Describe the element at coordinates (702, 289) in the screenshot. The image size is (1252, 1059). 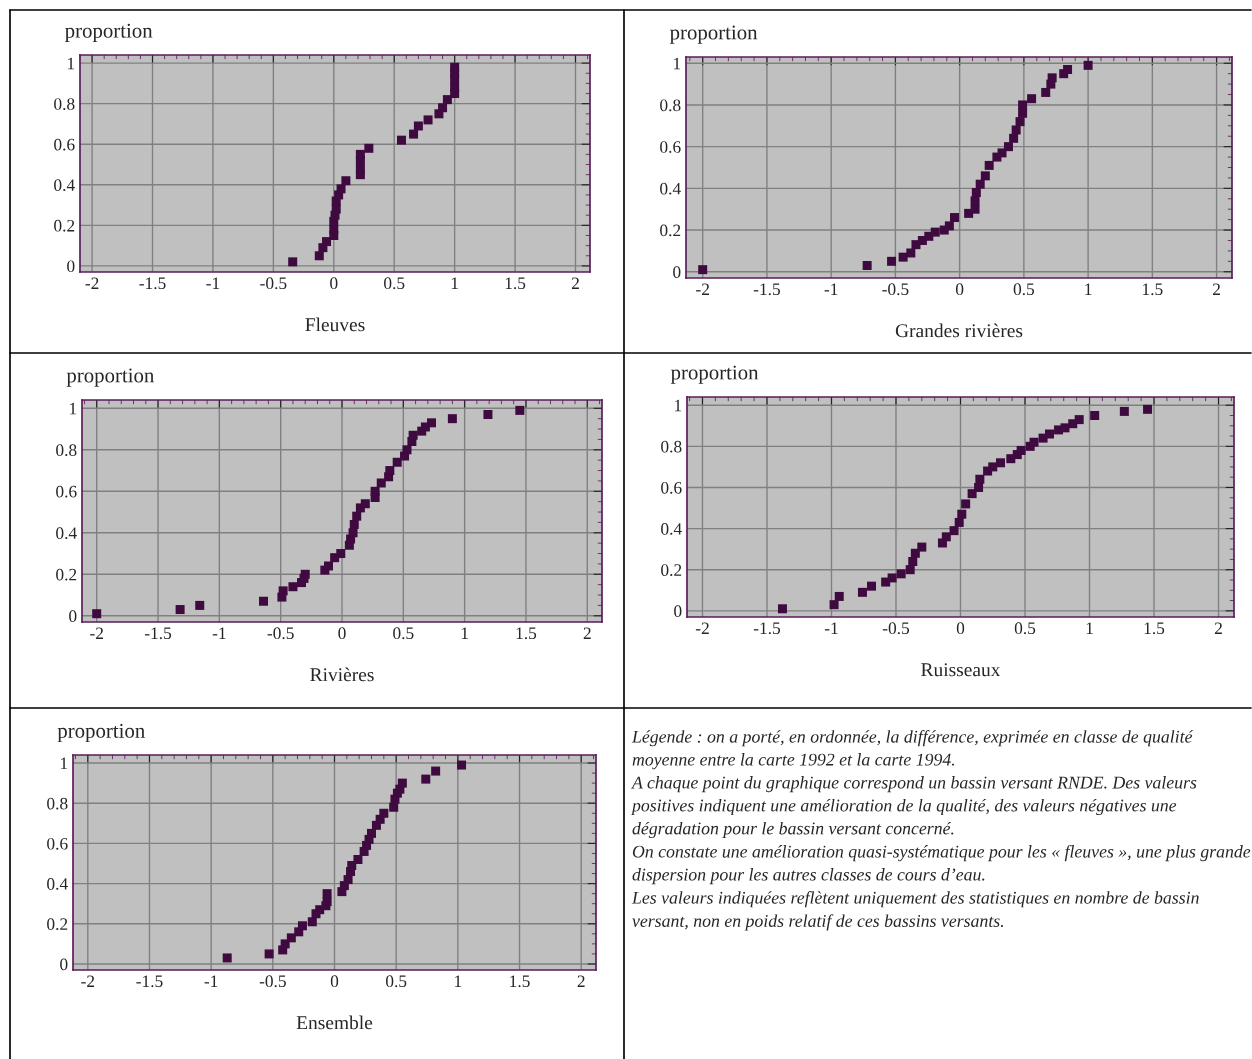
I see `x-tick-label: -2` at that location.